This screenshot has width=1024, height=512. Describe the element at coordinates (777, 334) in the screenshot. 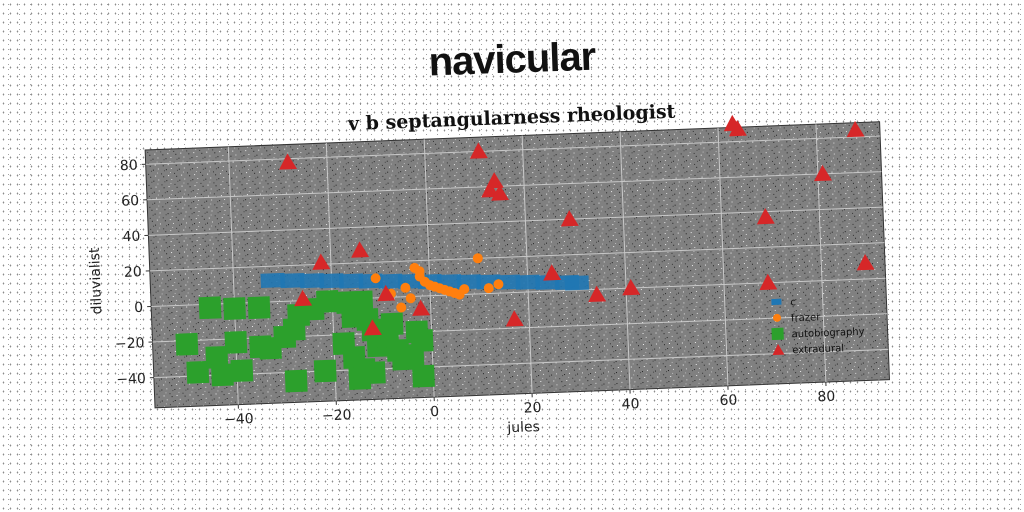

I see `legend-marker-autobiography` at that location.